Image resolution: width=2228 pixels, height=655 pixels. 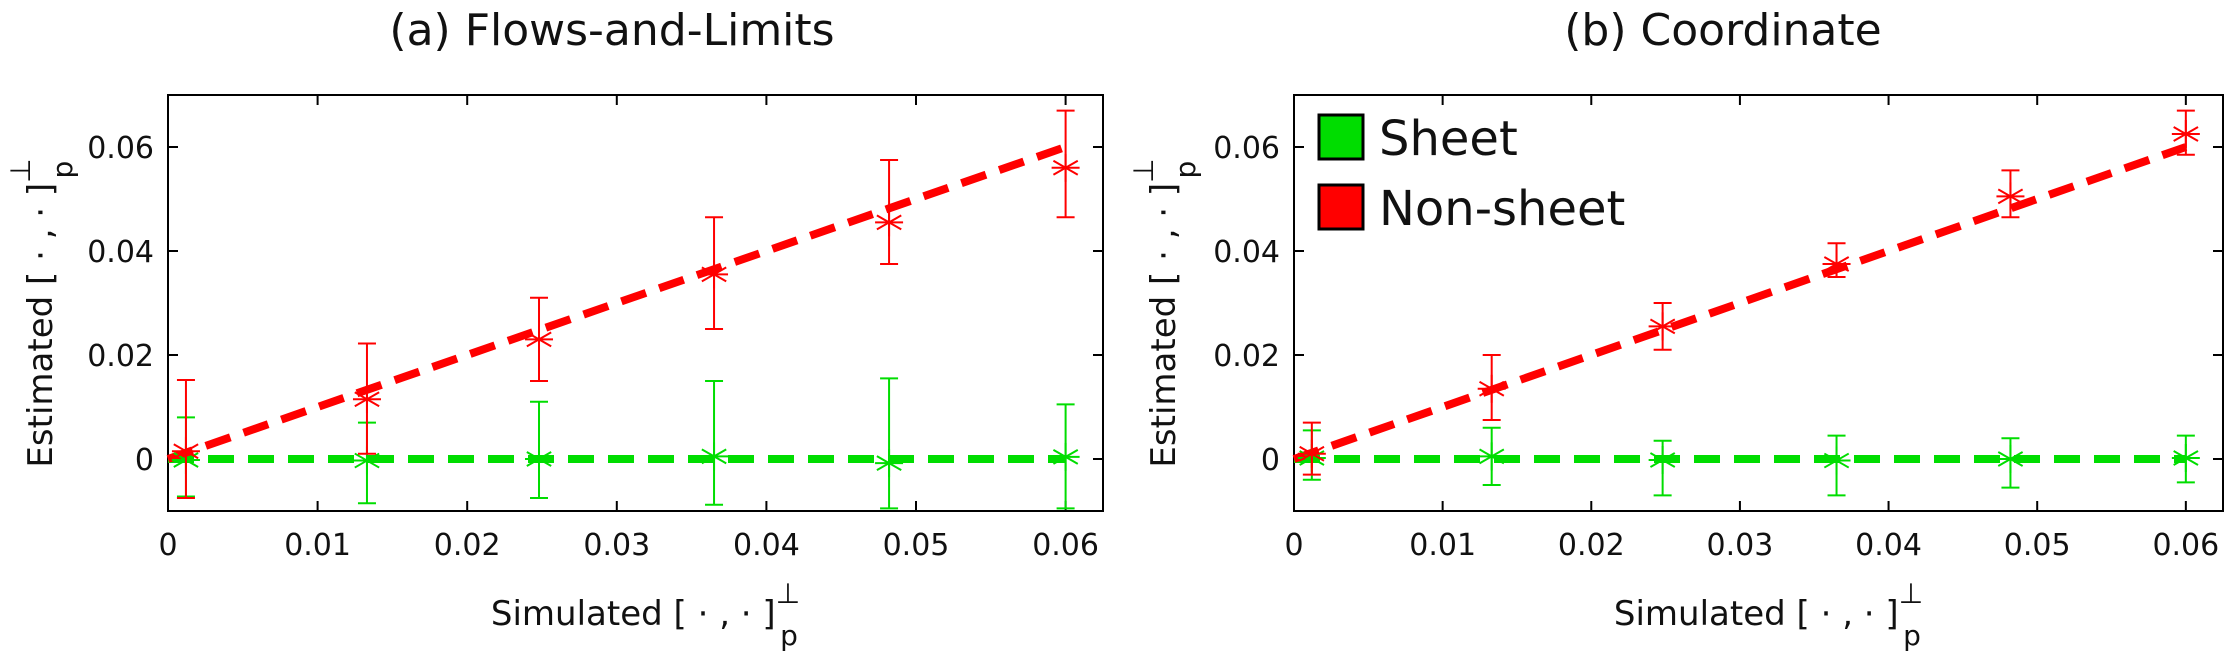 I want to click on legend-swatch-non-sheet, so click(x=1341, y=207).